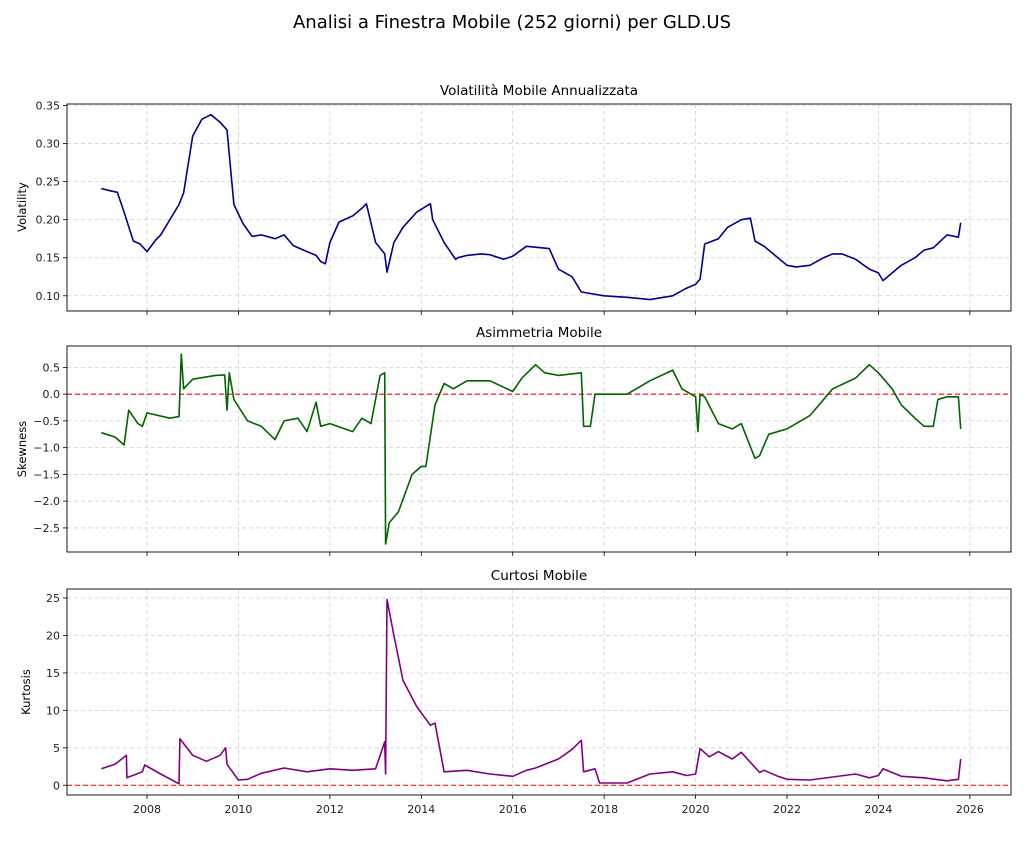 This screenshot has width=1024, height=853. Describe the element at coordinates (604, 809) in the screenshot. I see `x-tick-label: 2018` at that location.